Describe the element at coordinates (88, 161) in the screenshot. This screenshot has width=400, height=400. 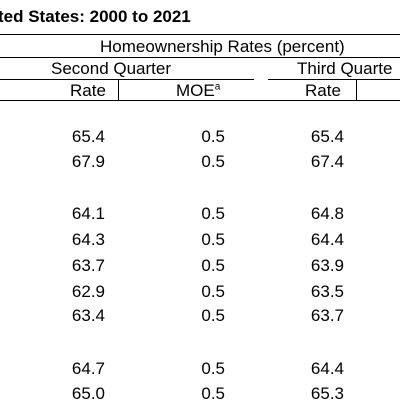
I see `q2-rate-cell: 67.9` at that location.